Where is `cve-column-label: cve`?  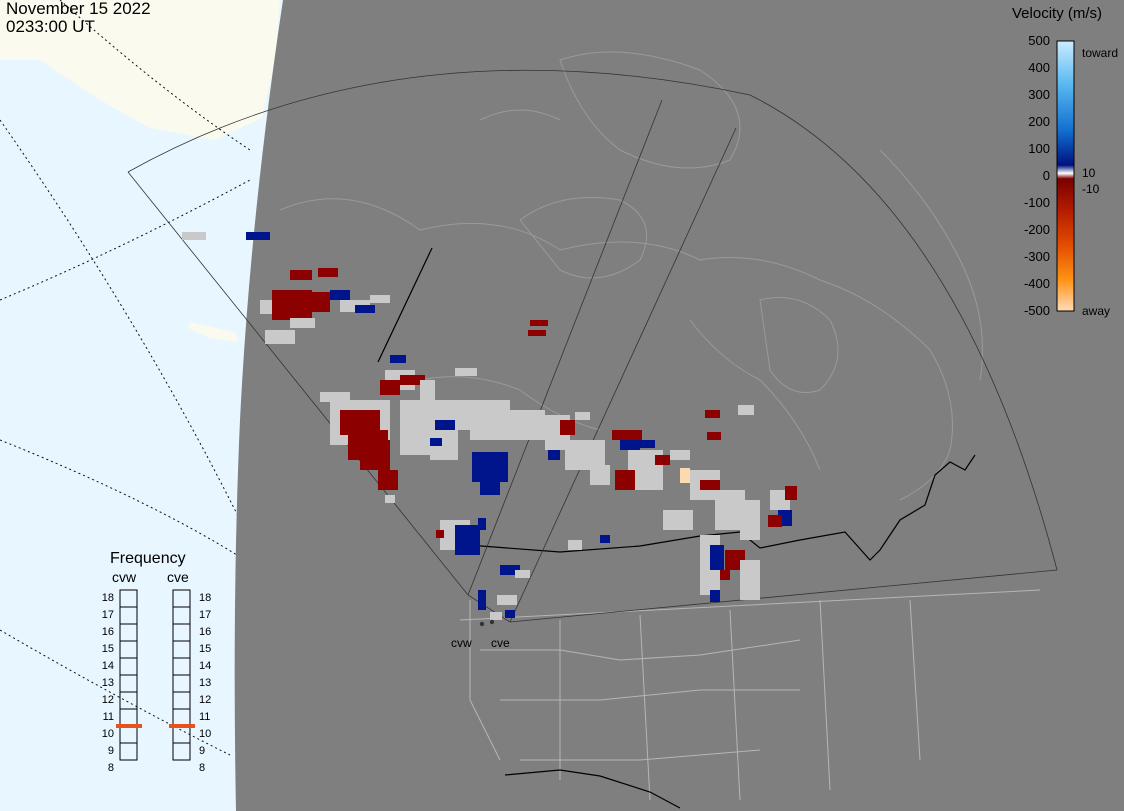
cve-column-label: cve is located at coordinates (178, 577).